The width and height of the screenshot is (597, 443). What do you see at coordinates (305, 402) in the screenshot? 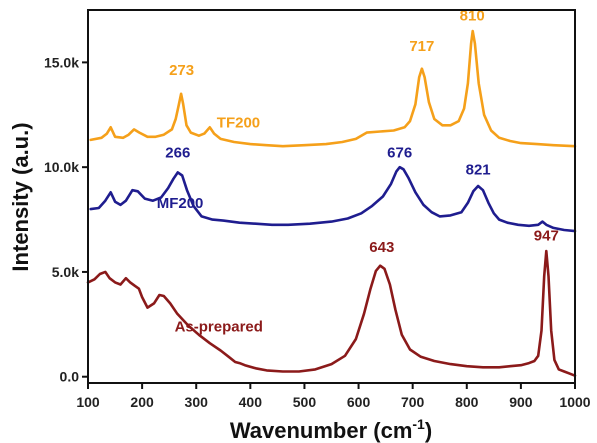
I see `x-tick-label: 500` at bounding box center [305, 402].